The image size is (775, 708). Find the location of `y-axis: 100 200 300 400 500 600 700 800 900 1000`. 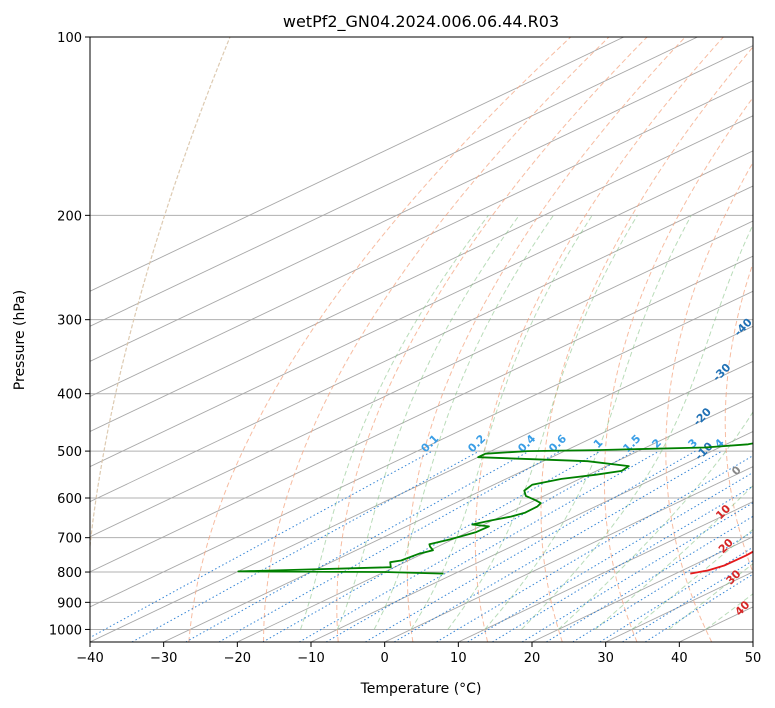

y-axis: 100 200 300 400 500 600 700 800 900 1000 is located at coordinates (69, 334).